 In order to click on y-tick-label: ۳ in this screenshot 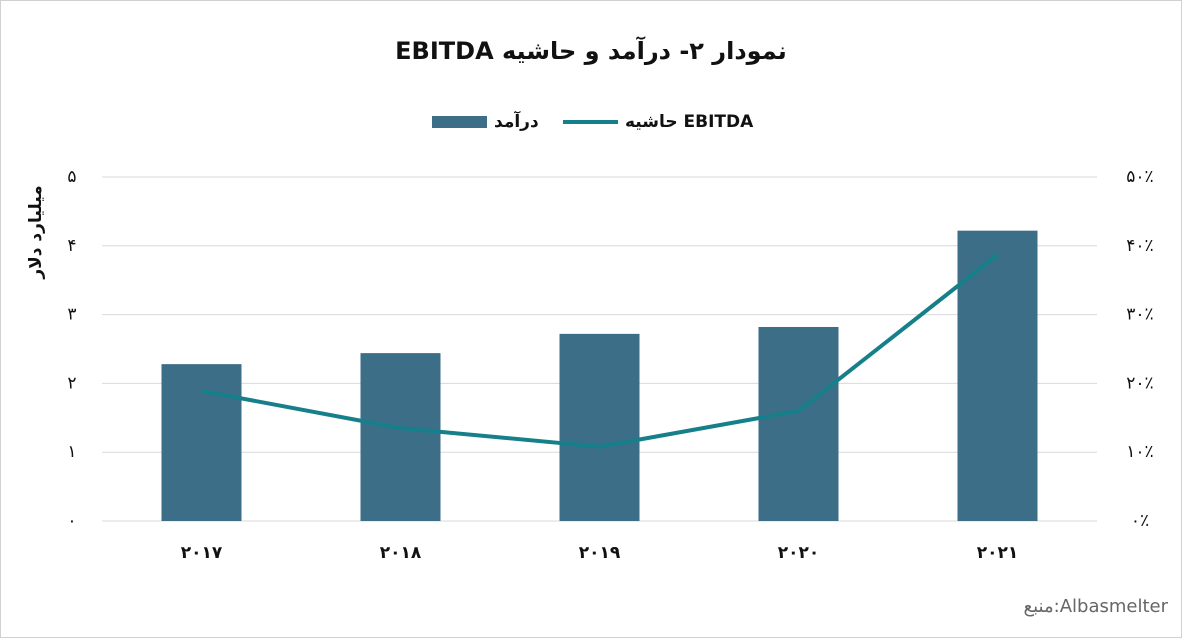, I will do `click(71, 315)`.